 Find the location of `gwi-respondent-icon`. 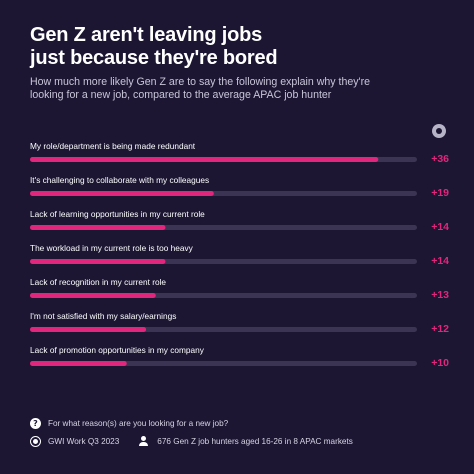

gwi-respondent-icon is located at coordinates (439, 131).